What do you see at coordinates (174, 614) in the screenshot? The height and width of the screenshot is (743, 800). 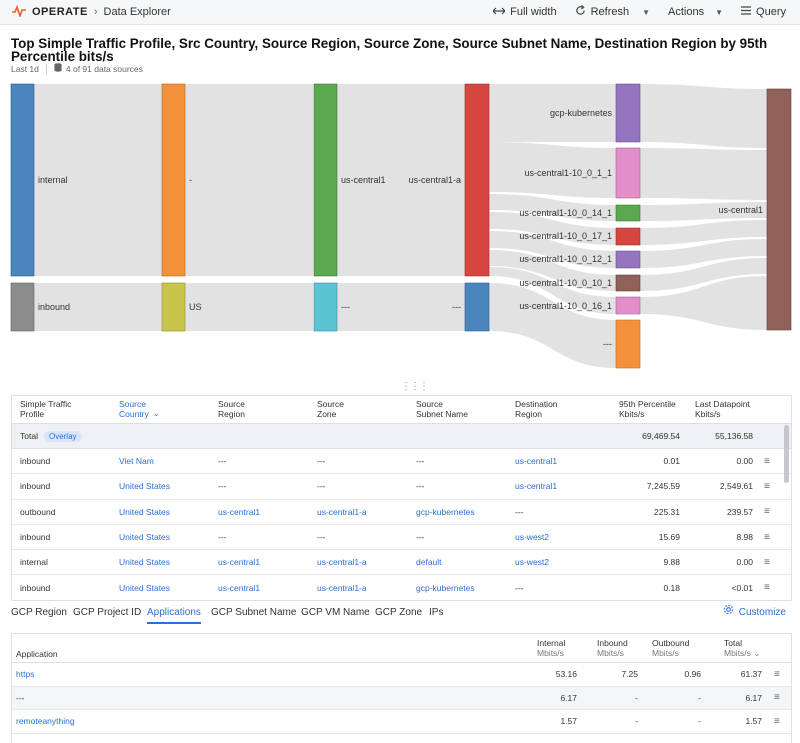 I see `tab-applications: Applications` at bounding box center [174, 614].